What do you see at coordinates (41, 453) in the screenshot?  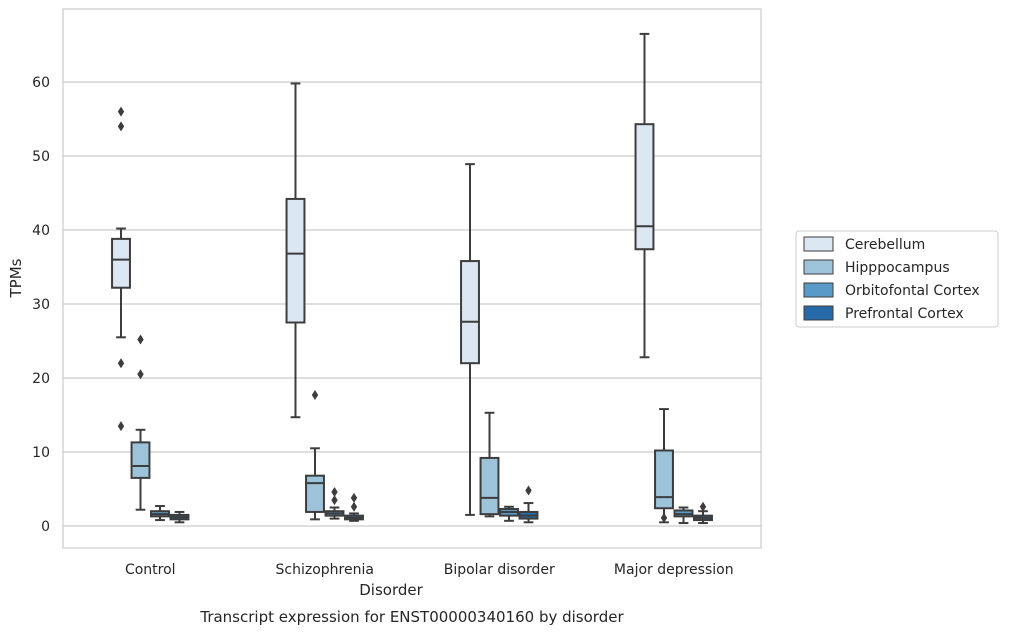 I see `y-tick-label: 10` at bounding box center [41, 453].